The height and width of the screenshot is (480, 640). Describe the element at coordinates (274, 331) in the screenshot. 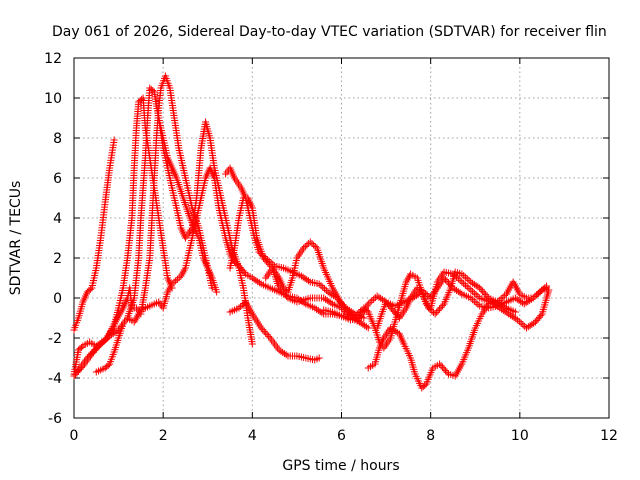

I see `series-track-j` at that location.